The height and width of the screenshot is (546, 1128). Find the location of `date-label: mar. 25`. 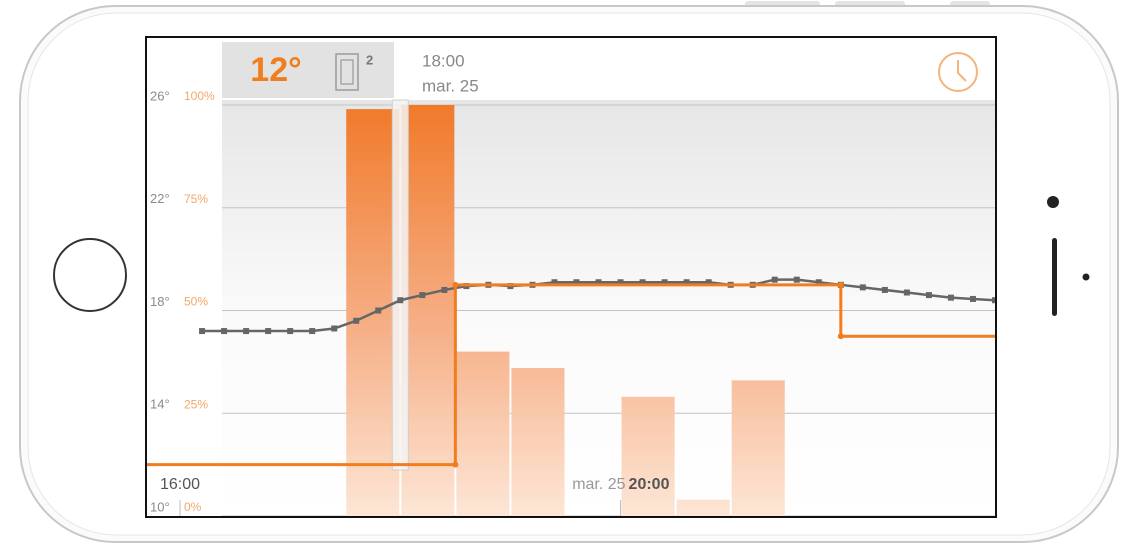

date-label: mar. 25 is located at coordinates (598, 484).